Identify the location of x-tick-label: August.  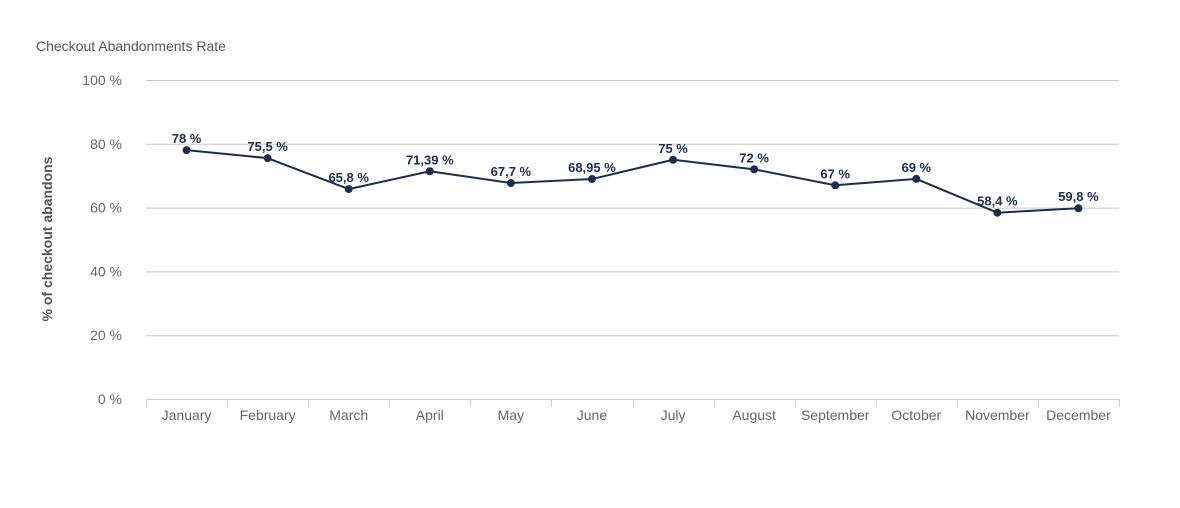
(754, 415).